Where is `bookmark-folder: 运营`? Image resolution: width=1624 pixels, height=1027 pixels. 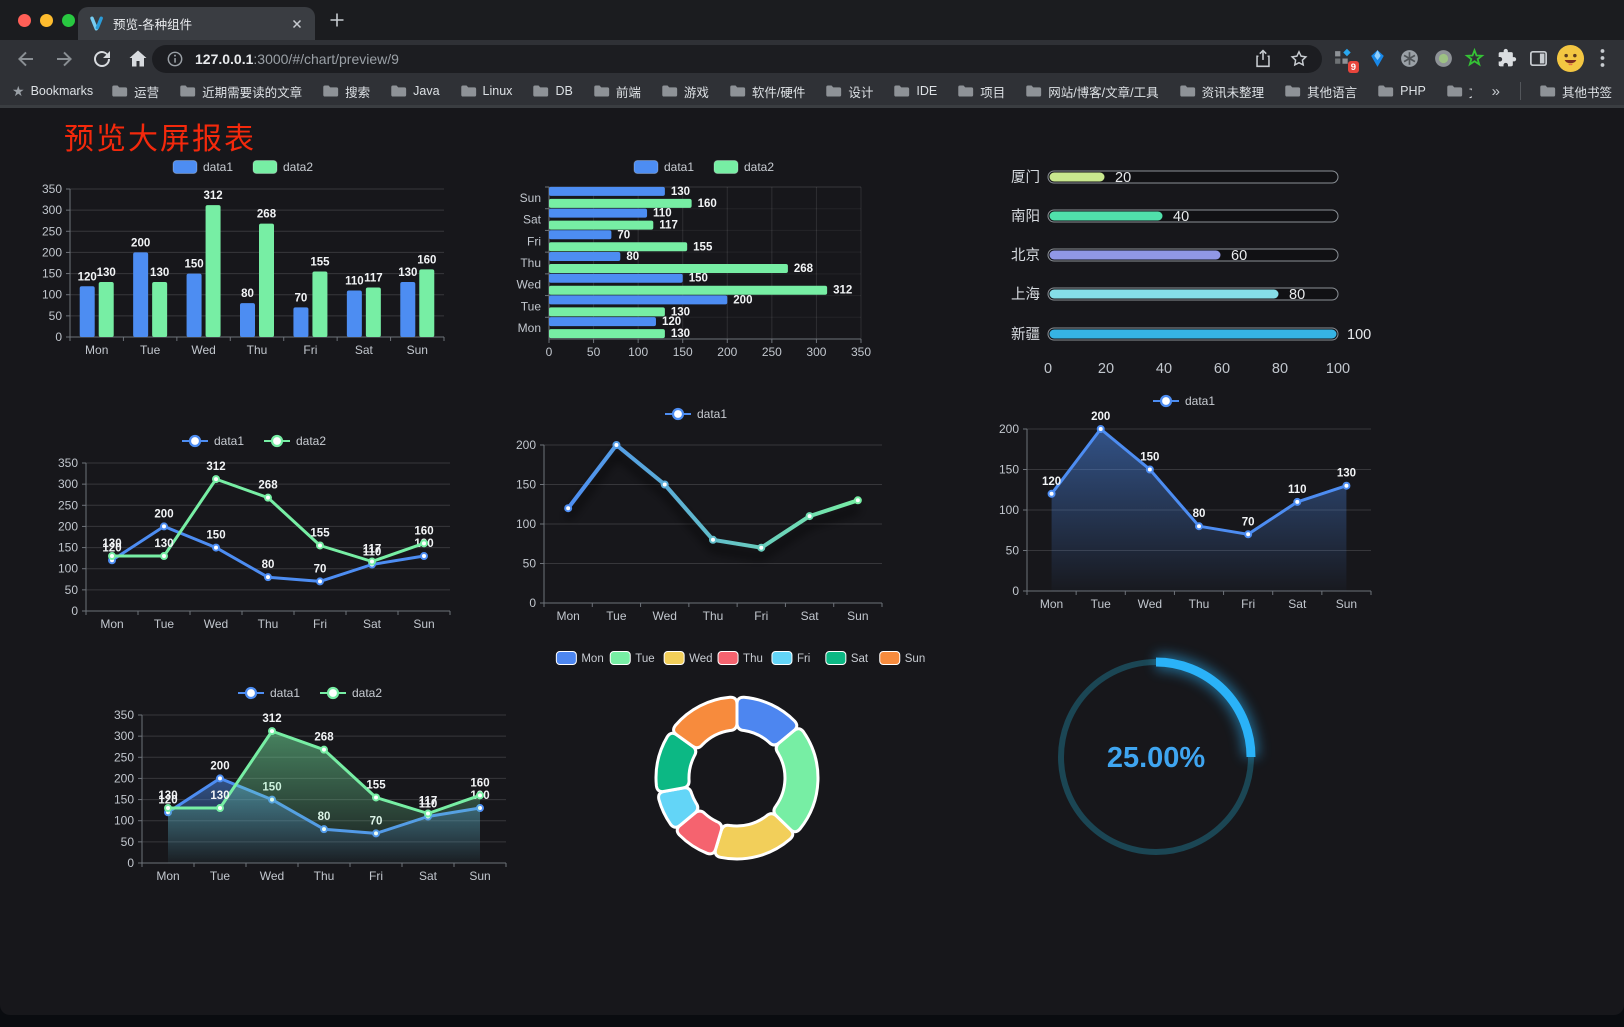 bookmark-folder: 运营 is located at coordinates (135, 91).